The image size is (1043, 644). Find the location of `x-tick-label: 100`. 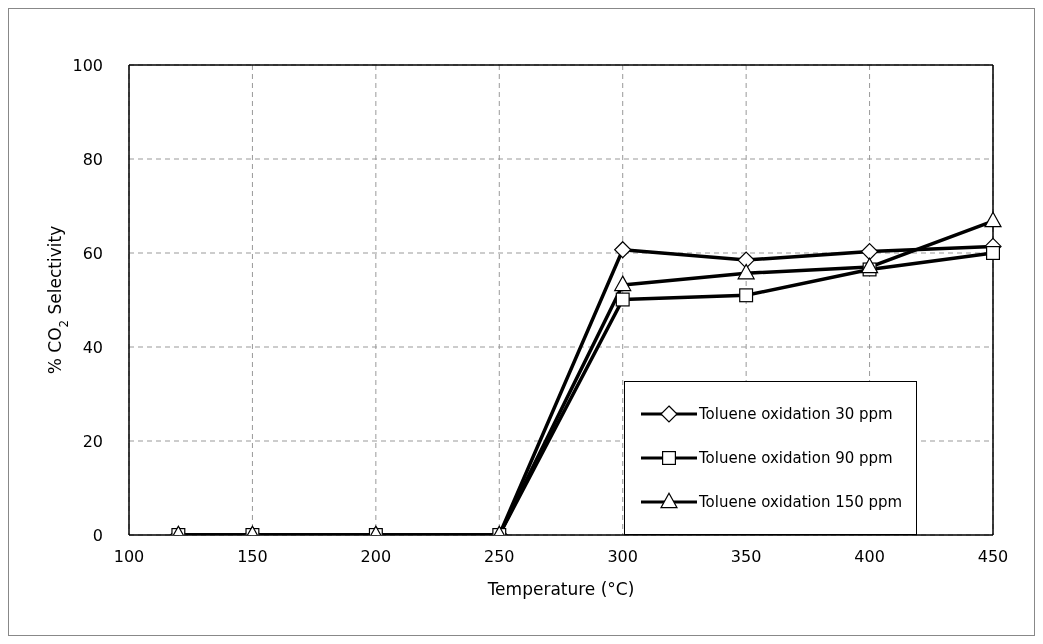

x-tick-label: 100 is located at coordinates (129, 557).